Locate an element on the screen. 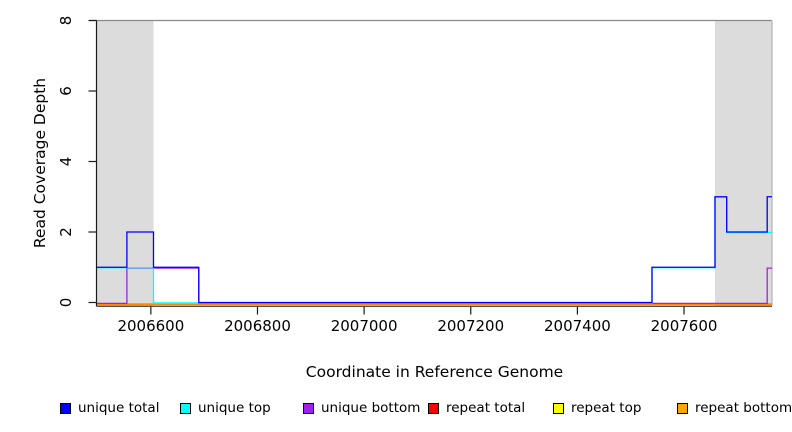 The width and height of the screenshot is (792, 432). legend-item-repeat-total: repeat total is located at coordinates (476, 408).